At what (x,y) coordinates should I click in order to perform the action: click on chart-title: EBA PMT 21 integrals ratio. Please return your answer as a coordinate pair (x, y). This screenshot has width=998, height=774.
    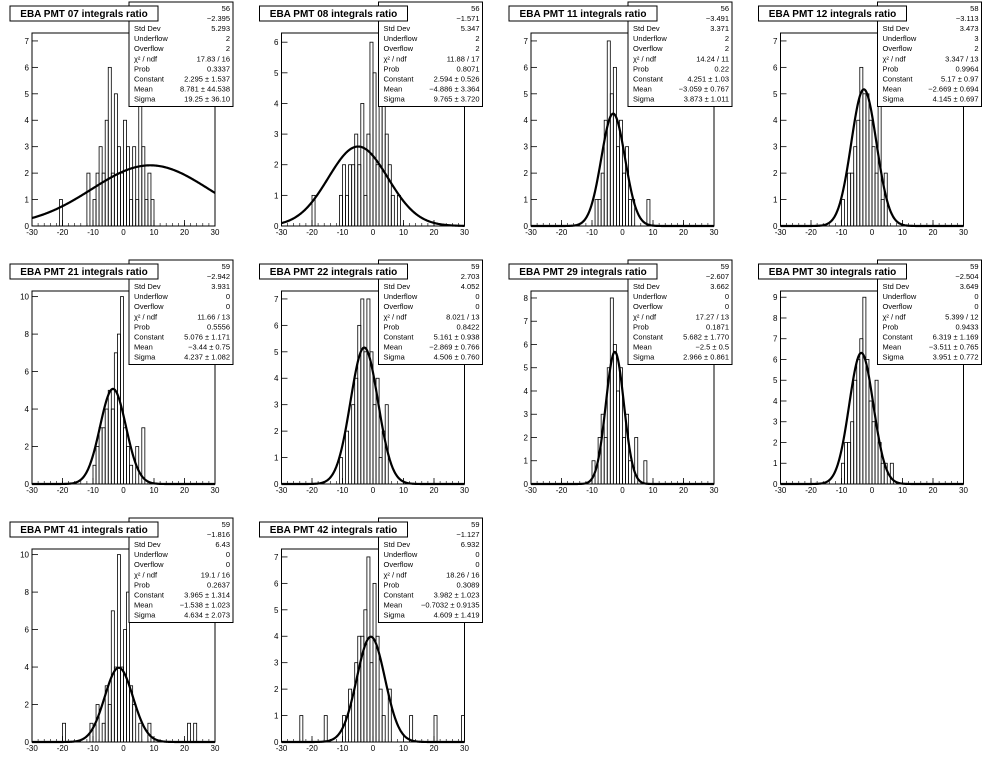
    Looking at the image, I should click on (83, 272).